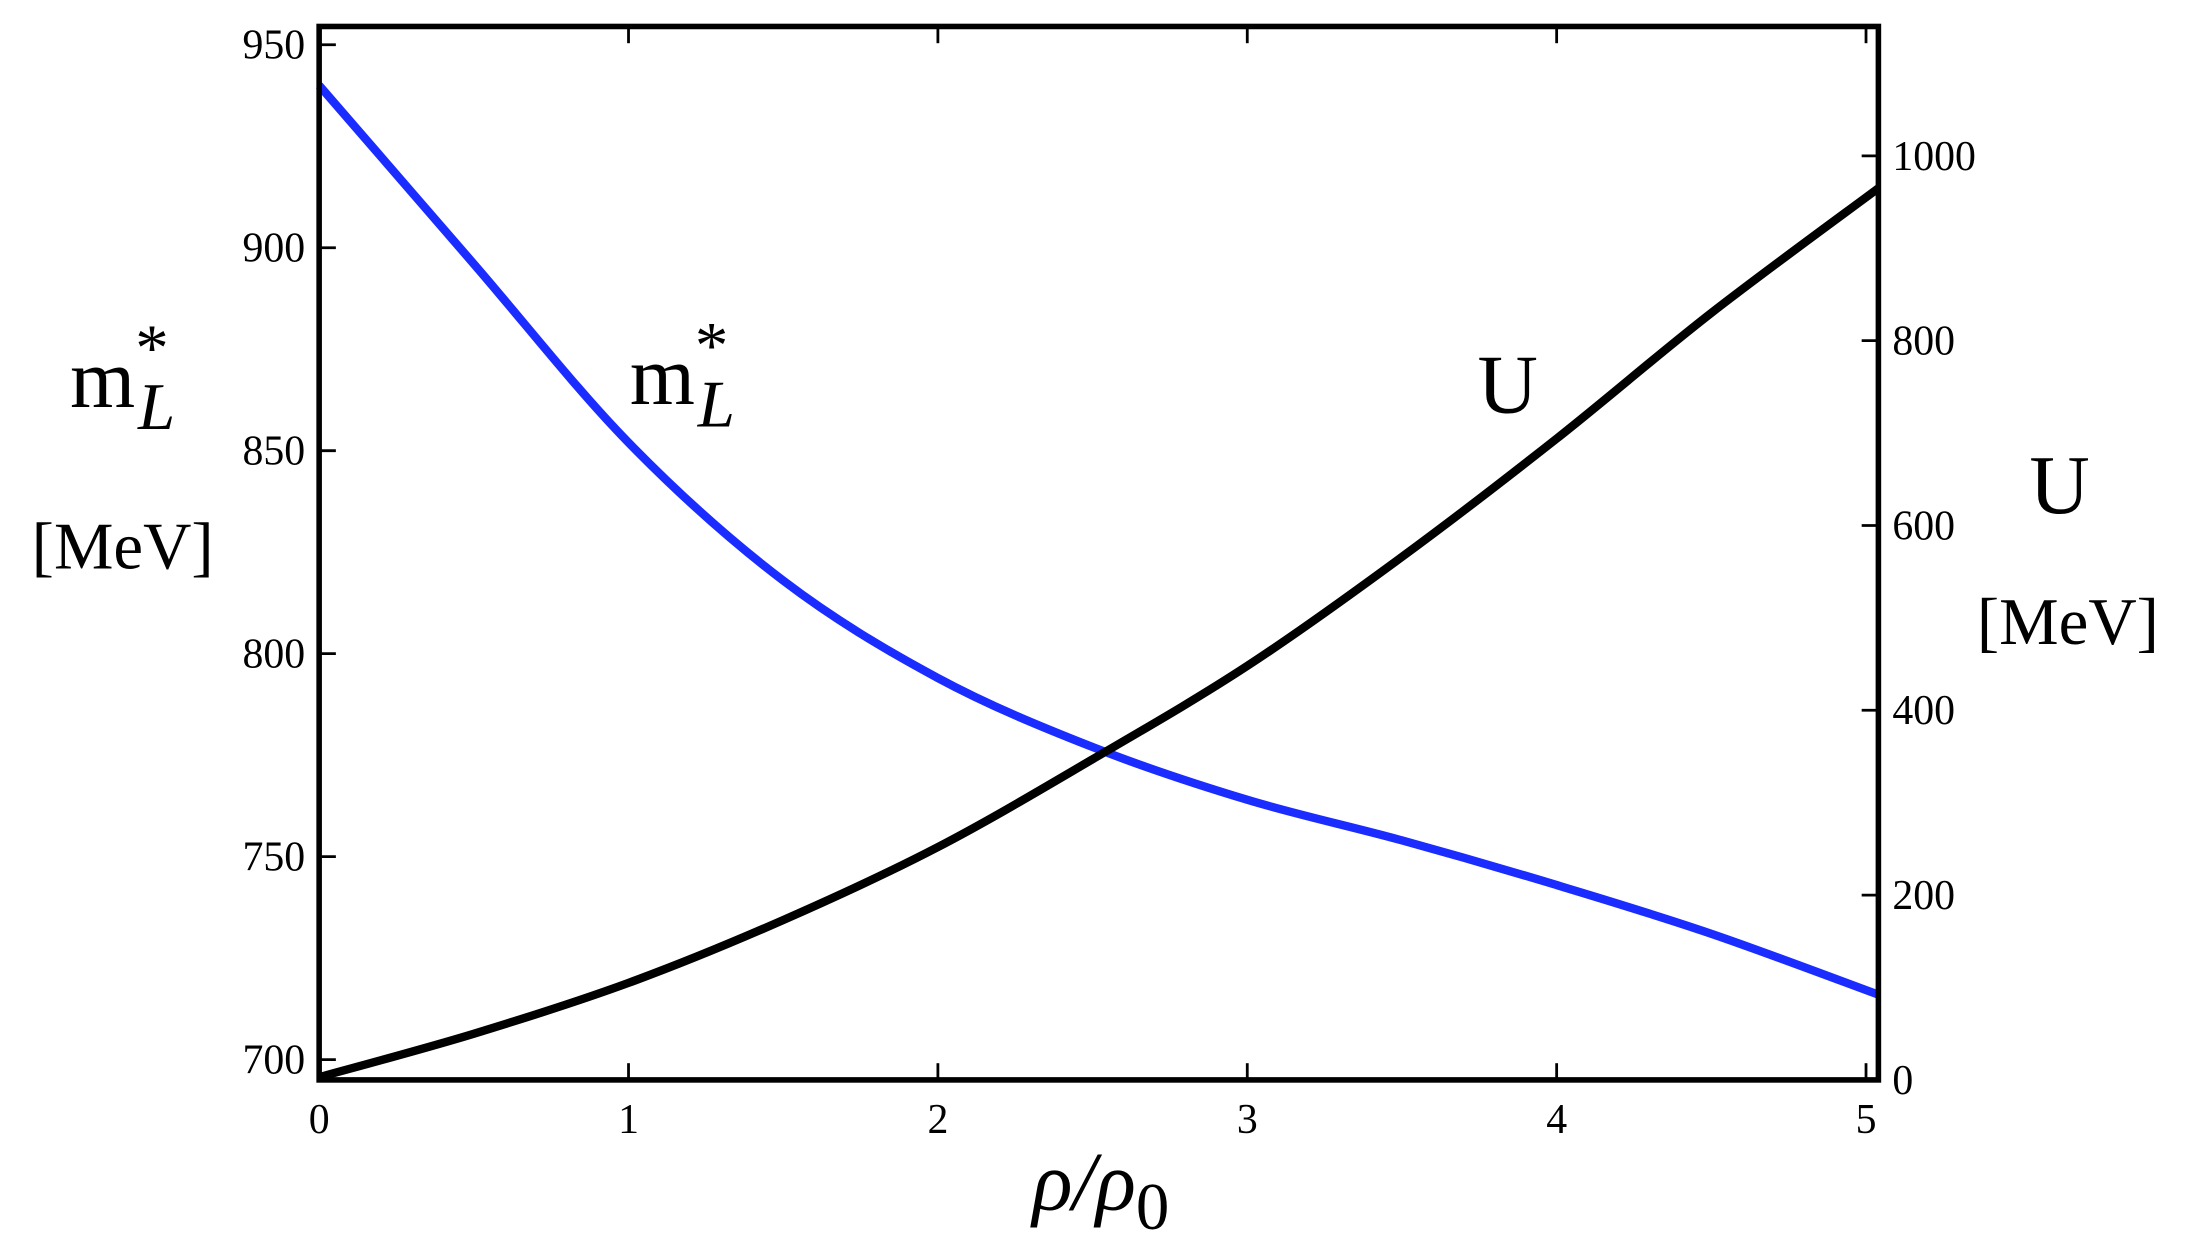 The width and height of the screenshot is (2185, 1252). What do you see at coordinates (1556, 1120) in the screenshot?
I see `x-tick-label: 4` at bounding box center [1556, 1120].